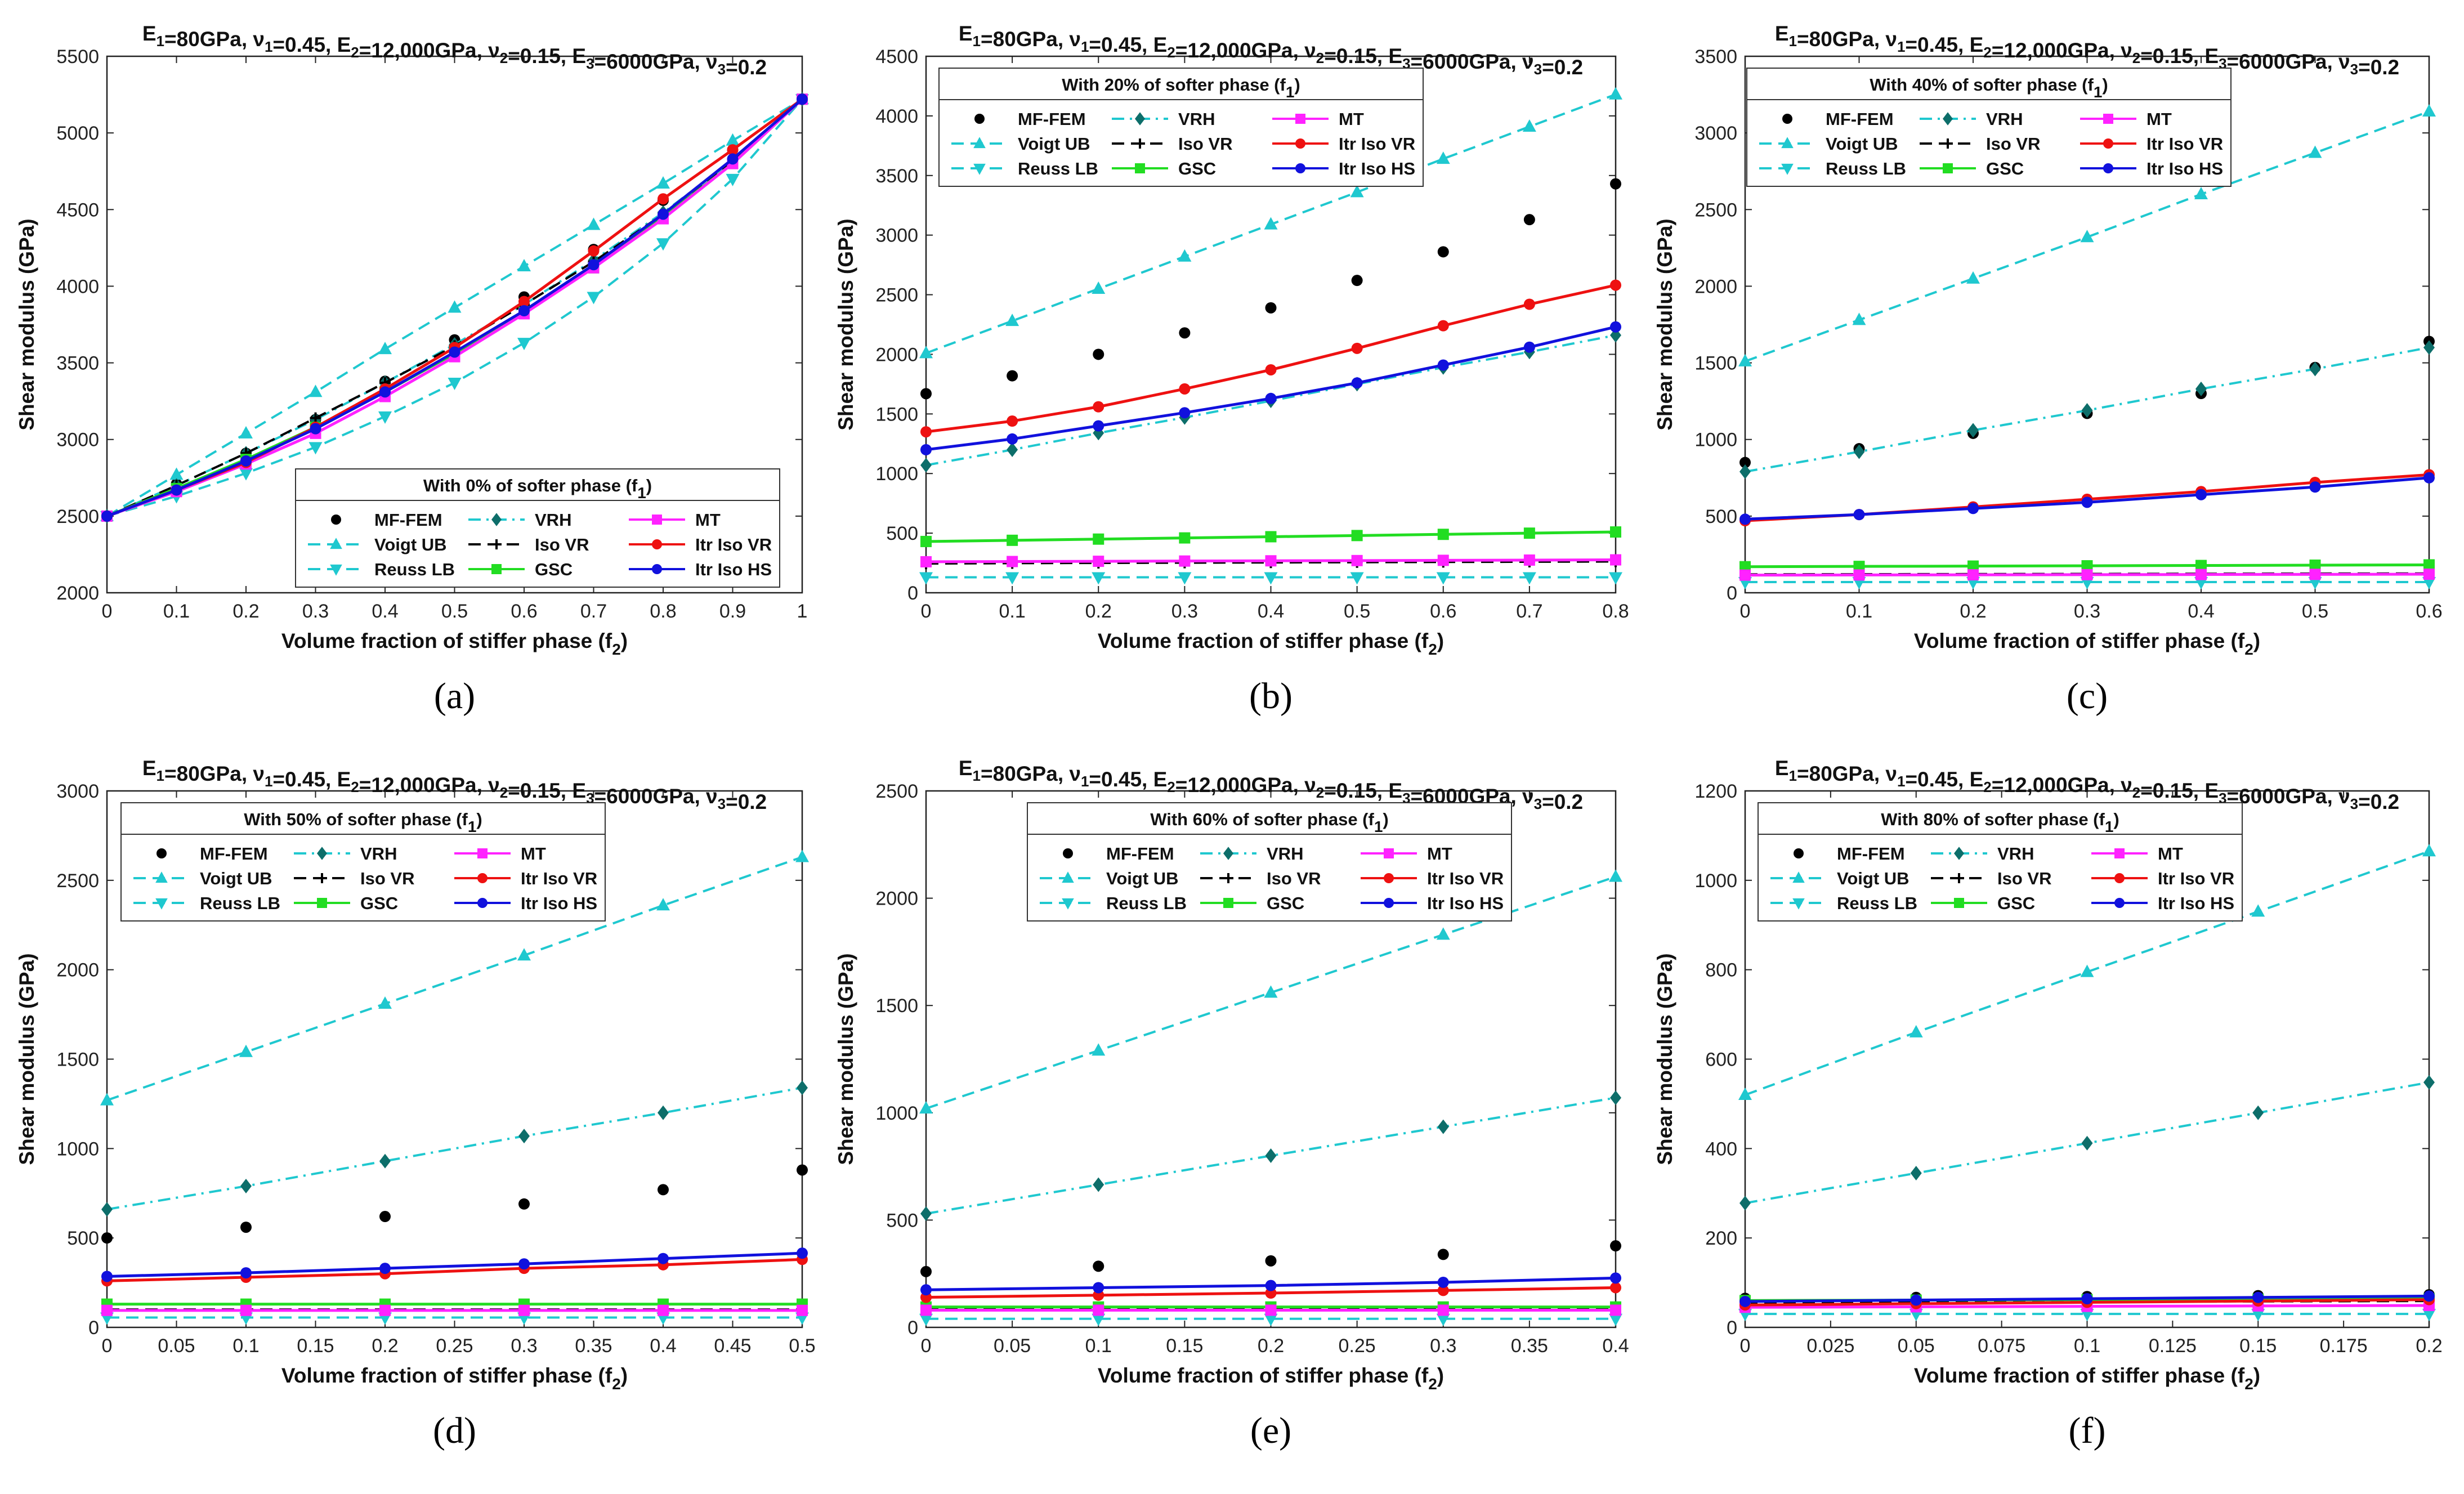 The width and height of the screenshot is (2464, 1494). What do you see at coordinates (1871, 854) in the screenshot?
I see `legend-label: MF-FEM` at bounding box center [1871, 854].